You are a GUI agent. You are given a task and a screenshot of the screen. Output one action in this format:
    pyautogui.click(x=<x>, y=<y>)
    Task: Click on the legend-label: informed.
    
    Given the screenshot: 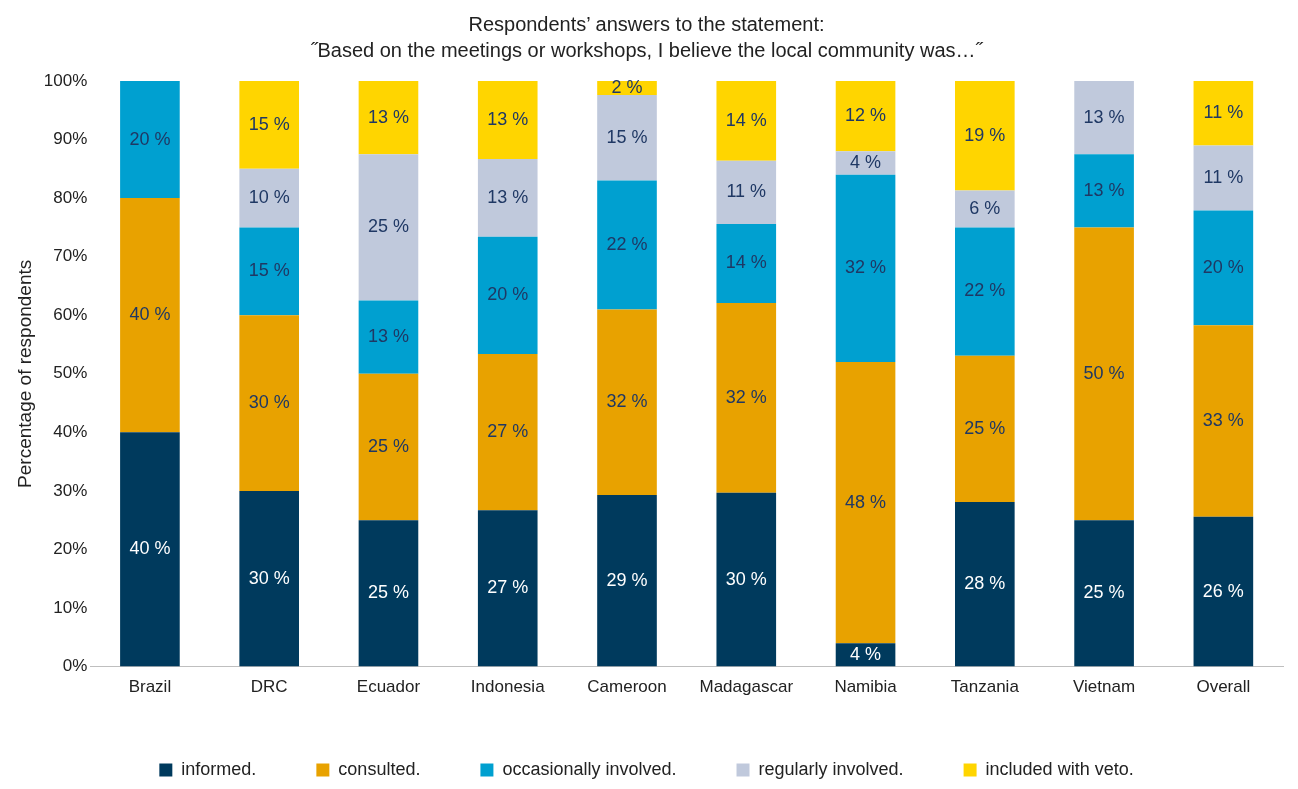 What is the action you would take?
    pyautogui.click(x=219, y=768)
    